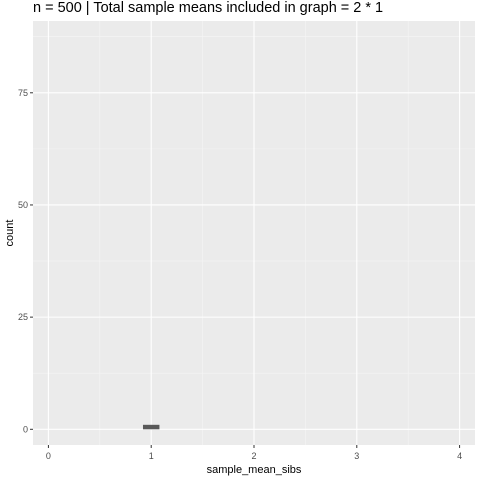  Describe the element at coordinates (23, 205) in the screenshot. I see `y-tick-label: 50` at that location.